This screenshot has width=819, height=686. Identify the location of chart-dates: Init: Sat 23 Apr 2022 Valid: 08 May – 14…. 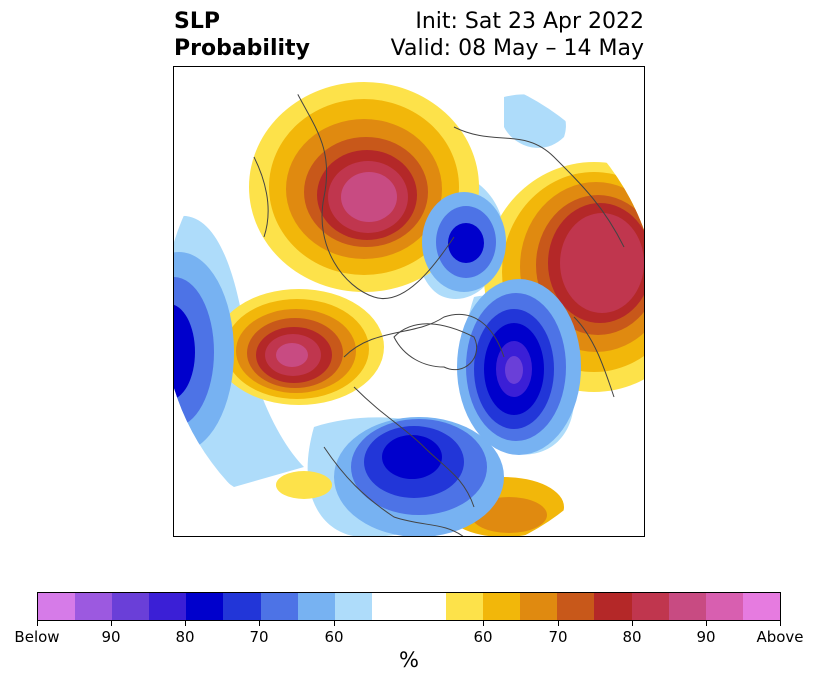
(517, 35).